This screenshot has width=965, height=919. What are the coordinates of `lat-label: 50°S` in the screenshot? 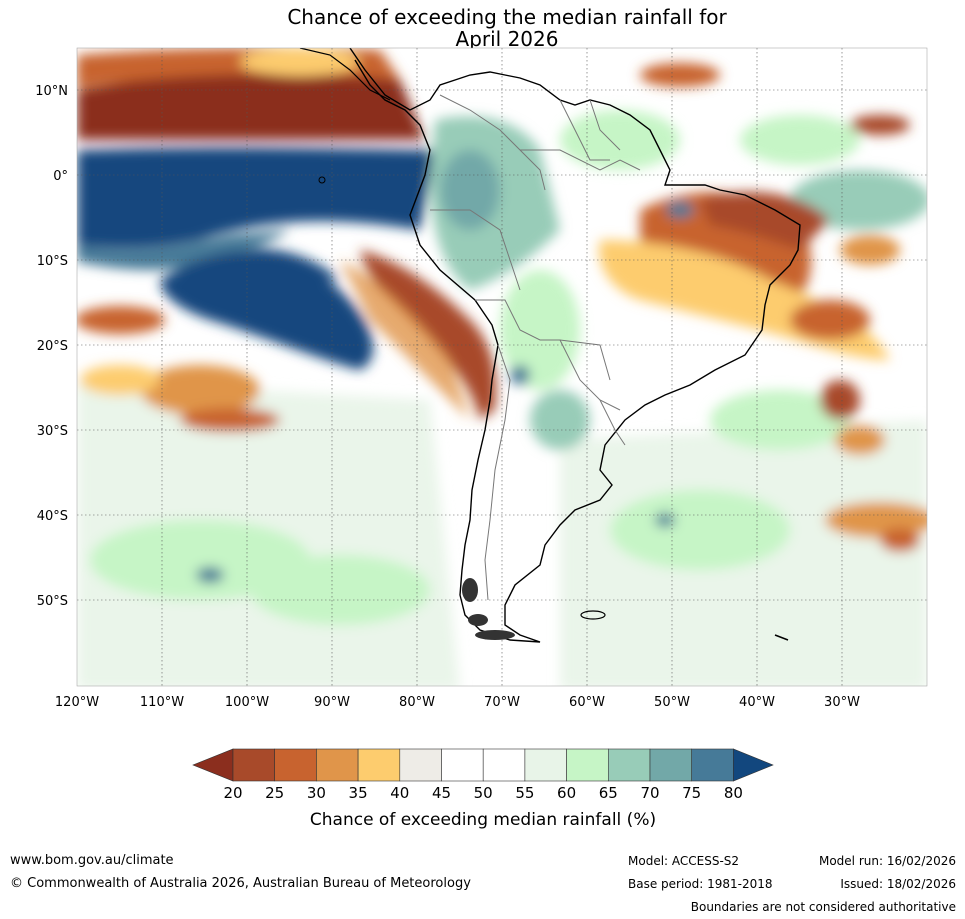 It's located at (52, 601).